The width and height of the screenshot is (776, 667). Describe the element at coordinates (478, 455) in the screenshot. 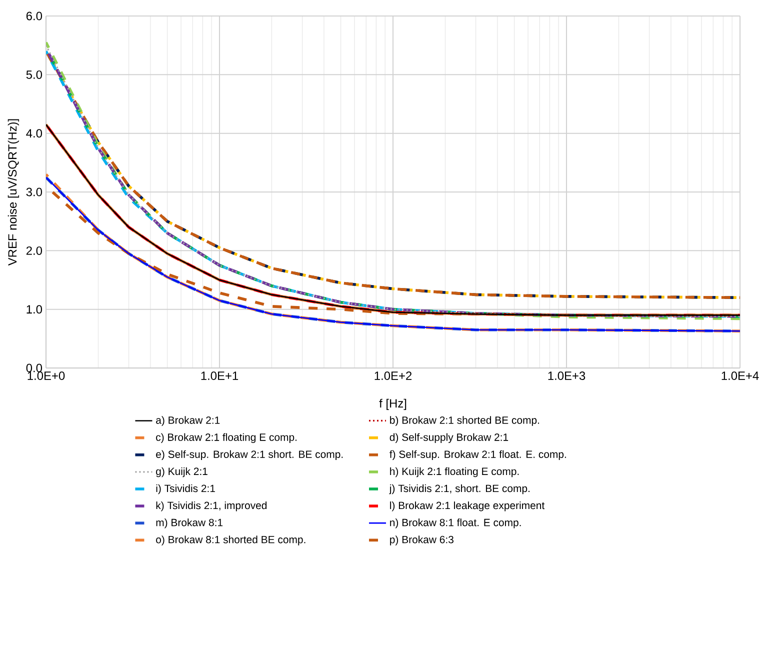

I see `legend-label: f) Self-sup. Brokaw 2:1 float. E. comp.` at that location.